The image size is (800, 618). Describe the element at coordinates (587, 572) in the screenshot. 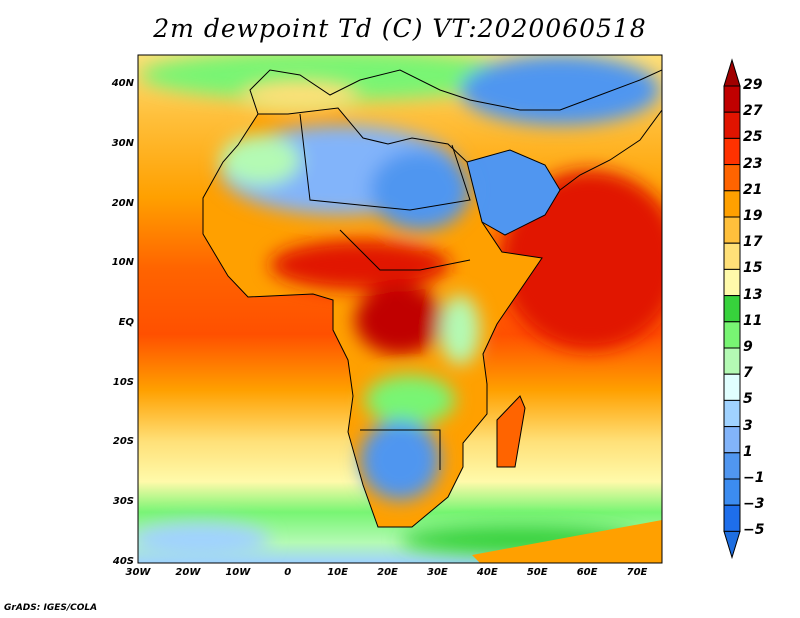

I see `lon-tick-label: 60E` at that location.